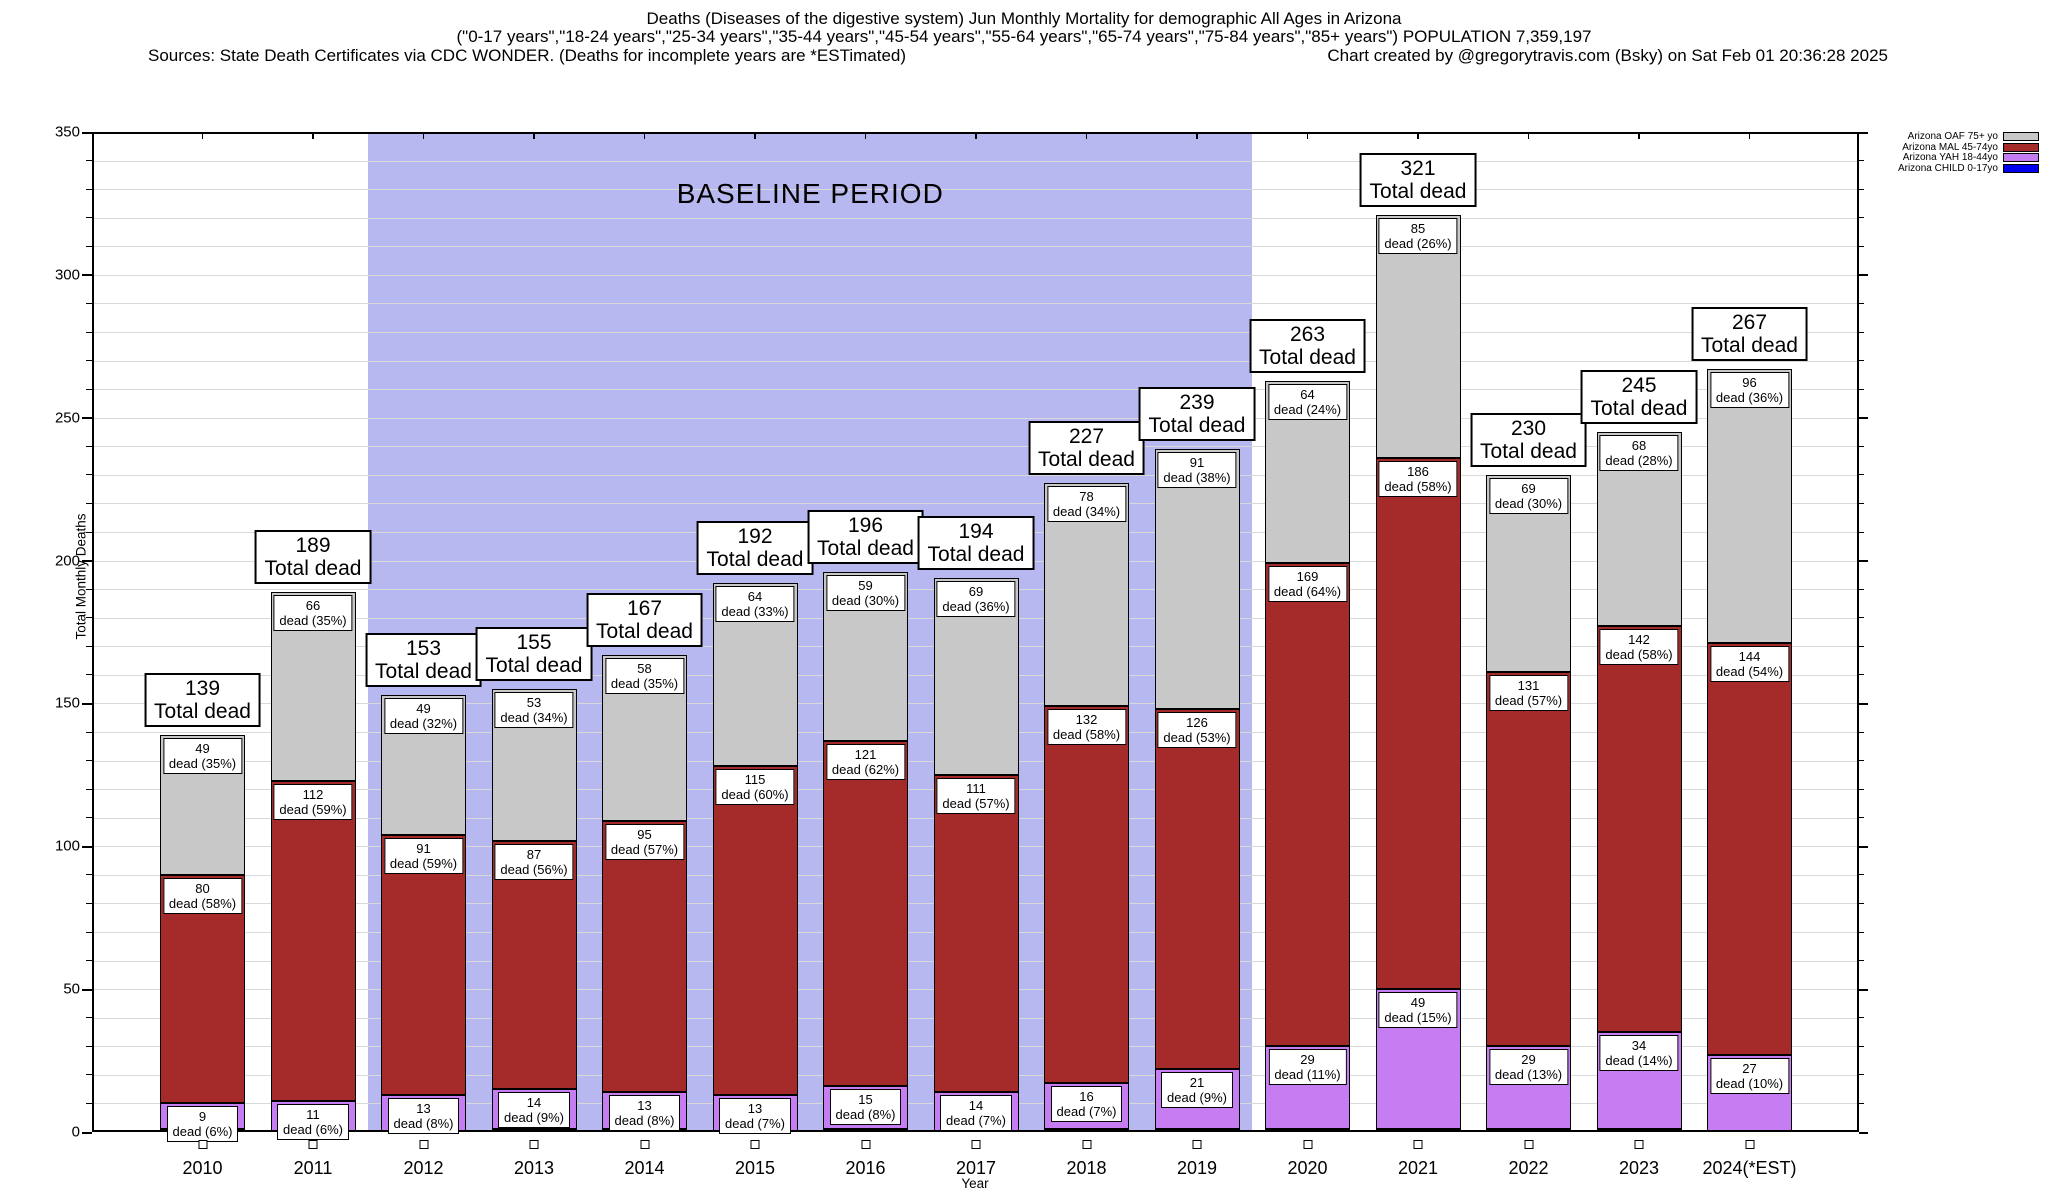 The image size is (2048, 1200). I want to click on segment-child-2013, so click(534, 1130).